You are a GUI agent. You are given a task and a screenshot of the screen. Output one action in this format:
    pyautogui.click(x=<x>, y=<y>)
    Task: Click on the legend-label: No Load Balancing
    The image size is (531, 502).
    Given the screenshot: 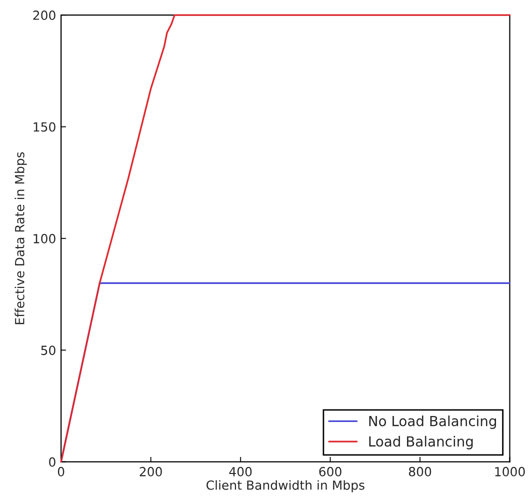 What is the action you would take?
    pyautogui.click(x=432, y=422)
    